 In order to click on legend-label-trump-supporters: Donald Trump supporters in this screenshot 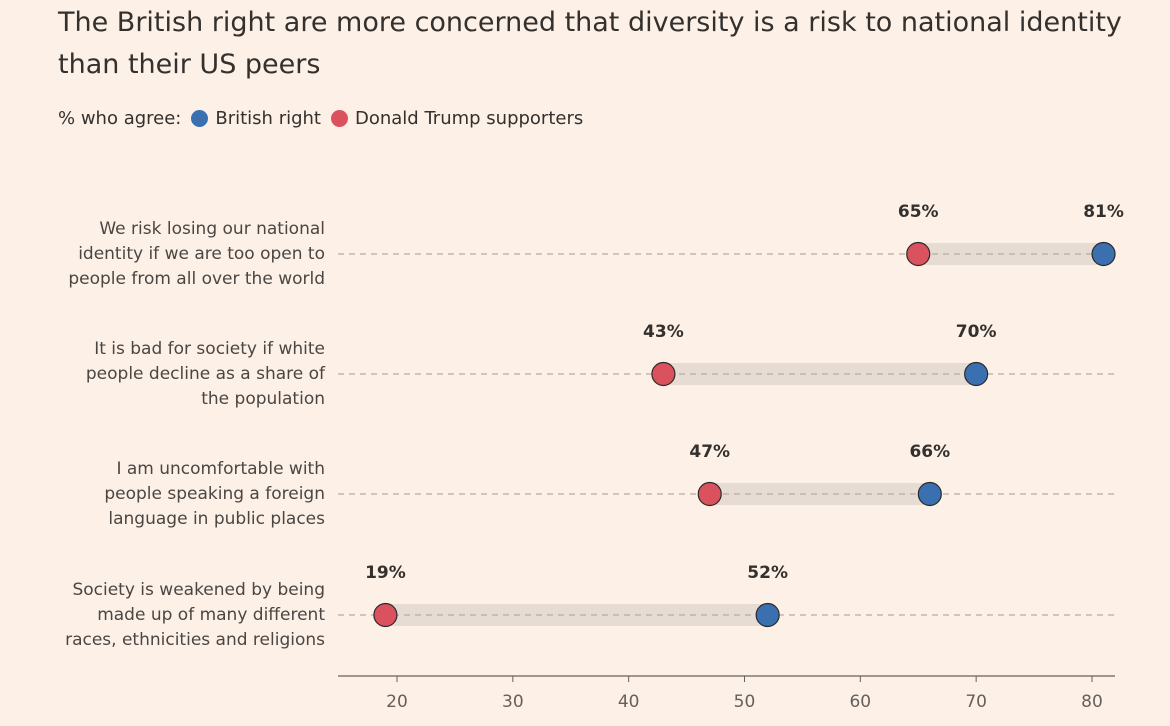, I will do `click(469, 118)`.